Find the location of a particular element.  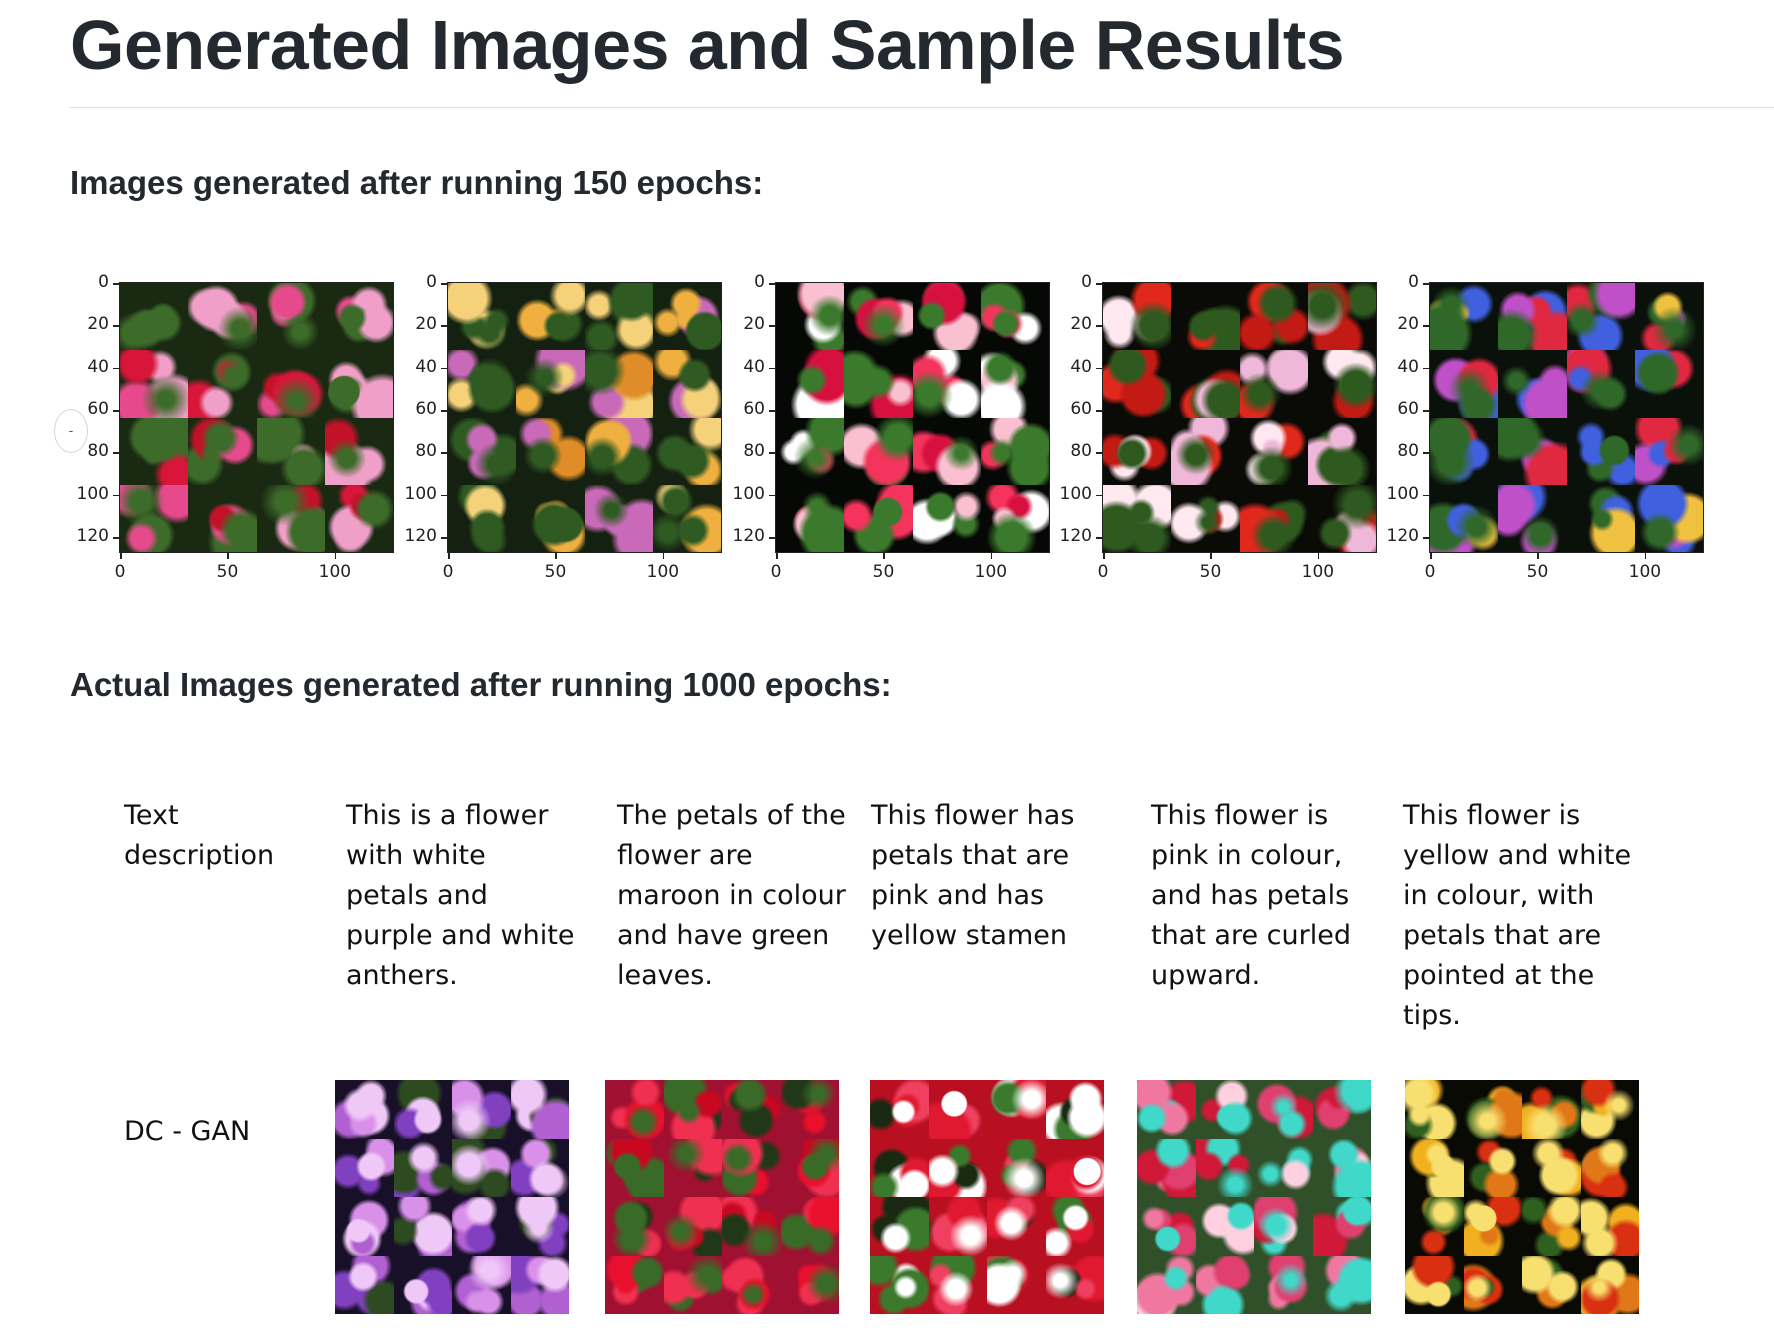

plot-5: 0 20 40 60 80 100 120 0 50 100 is located at coordinates (1543, 430).